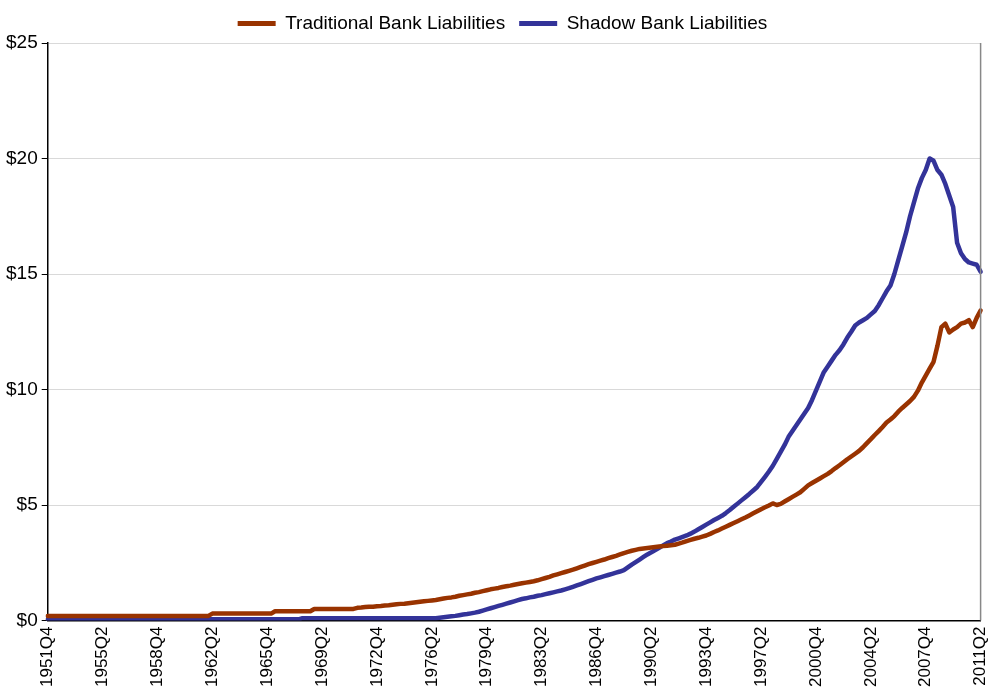  I want to click on x-tick-label: 1958Q4, so click(157, 656).